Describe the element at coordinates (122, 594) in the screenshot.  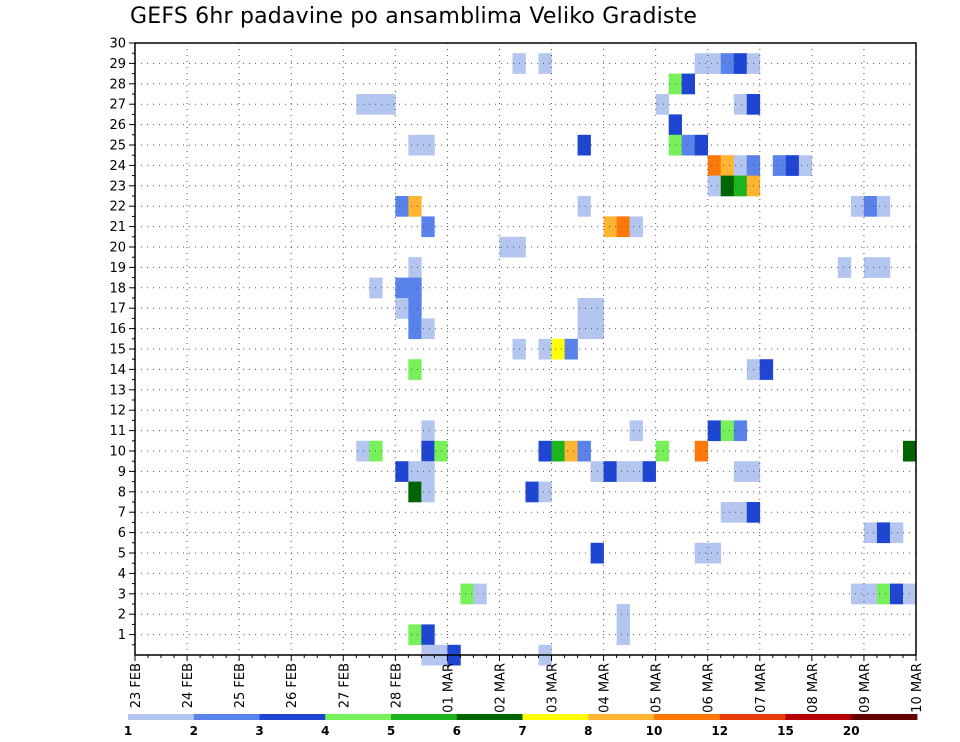
I see `y-tick-label: 3` at that location.